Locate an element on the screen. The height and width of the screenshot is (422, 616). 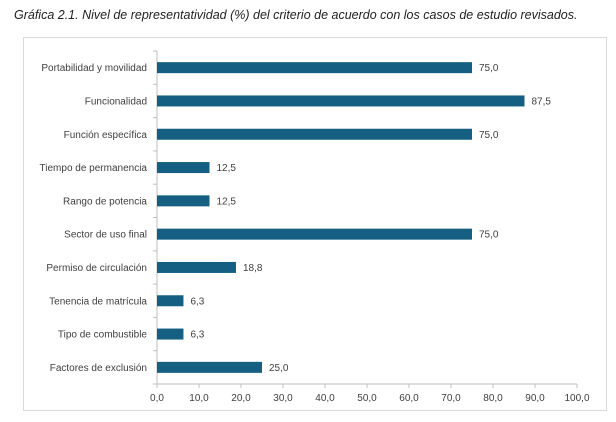
x-tick-label: 10,0 is located at coordinates (199, 398).